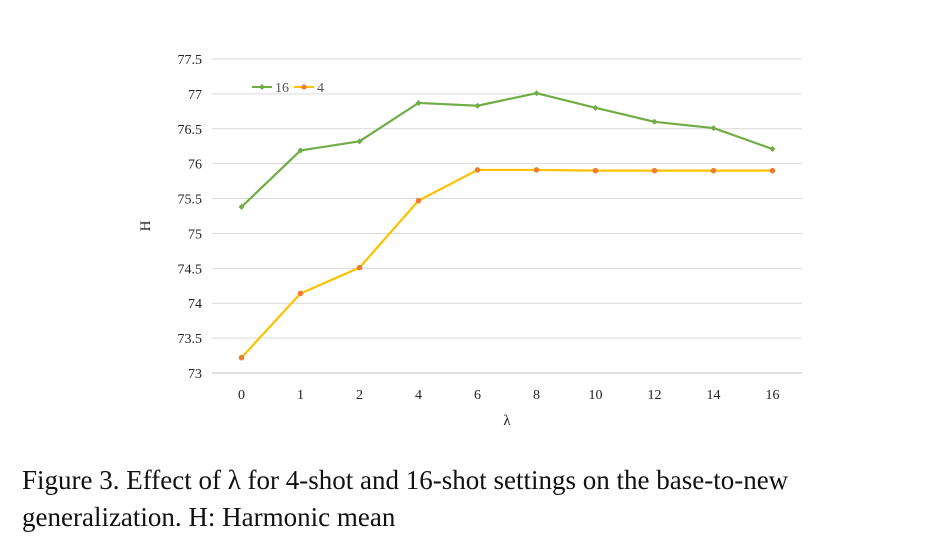 Image resolution: width=939 pixels, height=549 pixels. What do you see at coordinates (655, 395) in the screenshot?
I see `x-tick-label: 12` at bounding box center [655, 395].